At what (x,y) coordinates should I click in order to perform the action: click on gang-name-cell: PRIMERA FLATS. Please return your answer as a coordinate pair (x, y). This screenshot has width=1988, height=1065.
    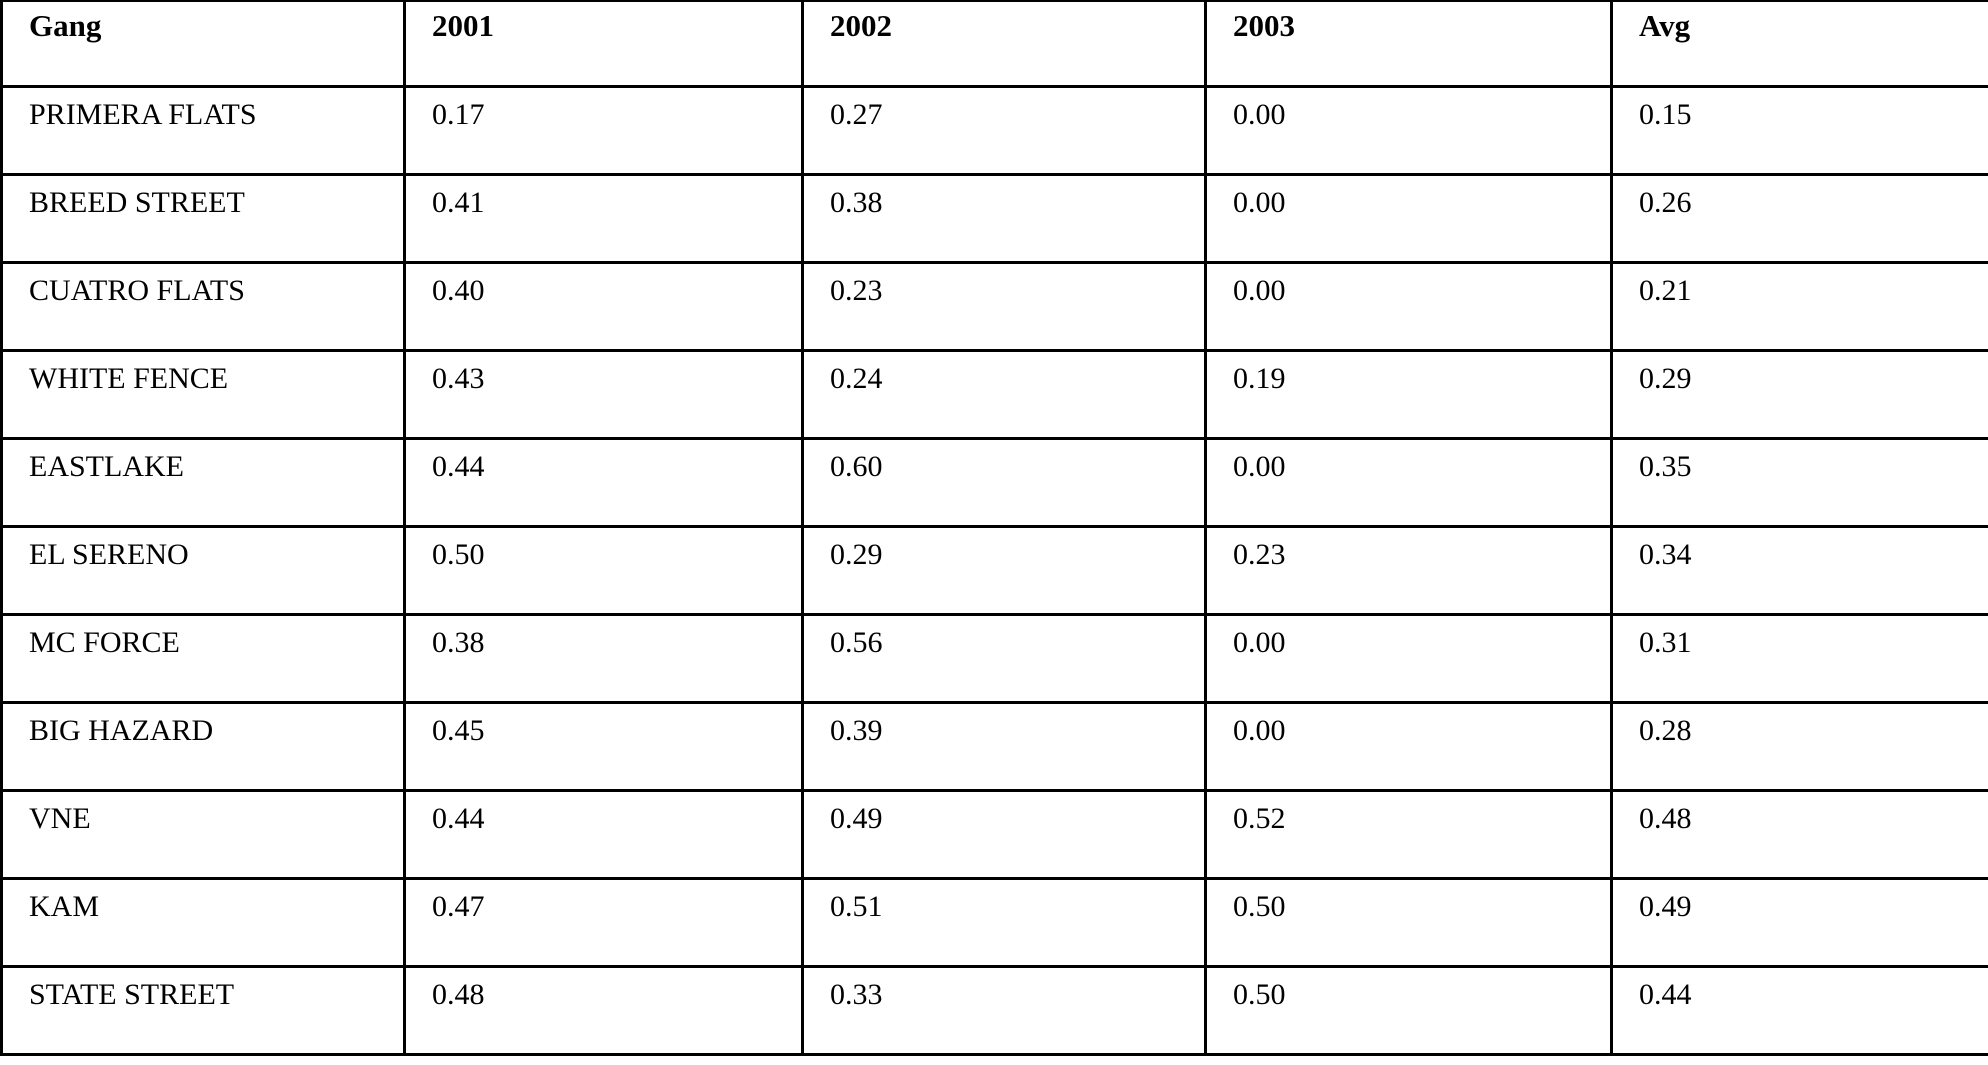
    Looking at the image, I should click on (203, 130).